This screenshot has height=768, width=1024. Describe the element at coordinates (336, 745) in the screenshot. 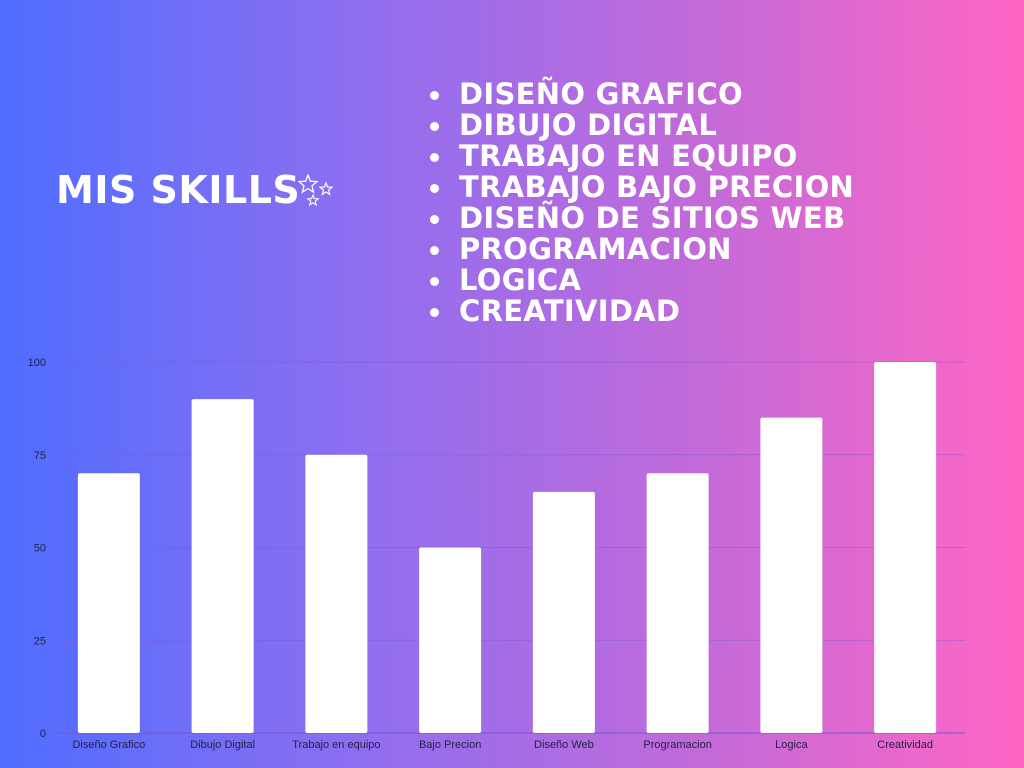

I see `x-tick-label: Trabajo en equipo` at that location.